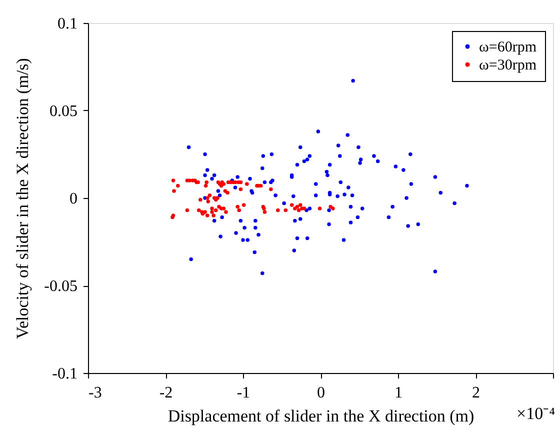 This screenshot has width=558, height=441. Describe the element at coordinates (68, 24) in the screenshot. I see `y-tick-label: 0.1` at that location.